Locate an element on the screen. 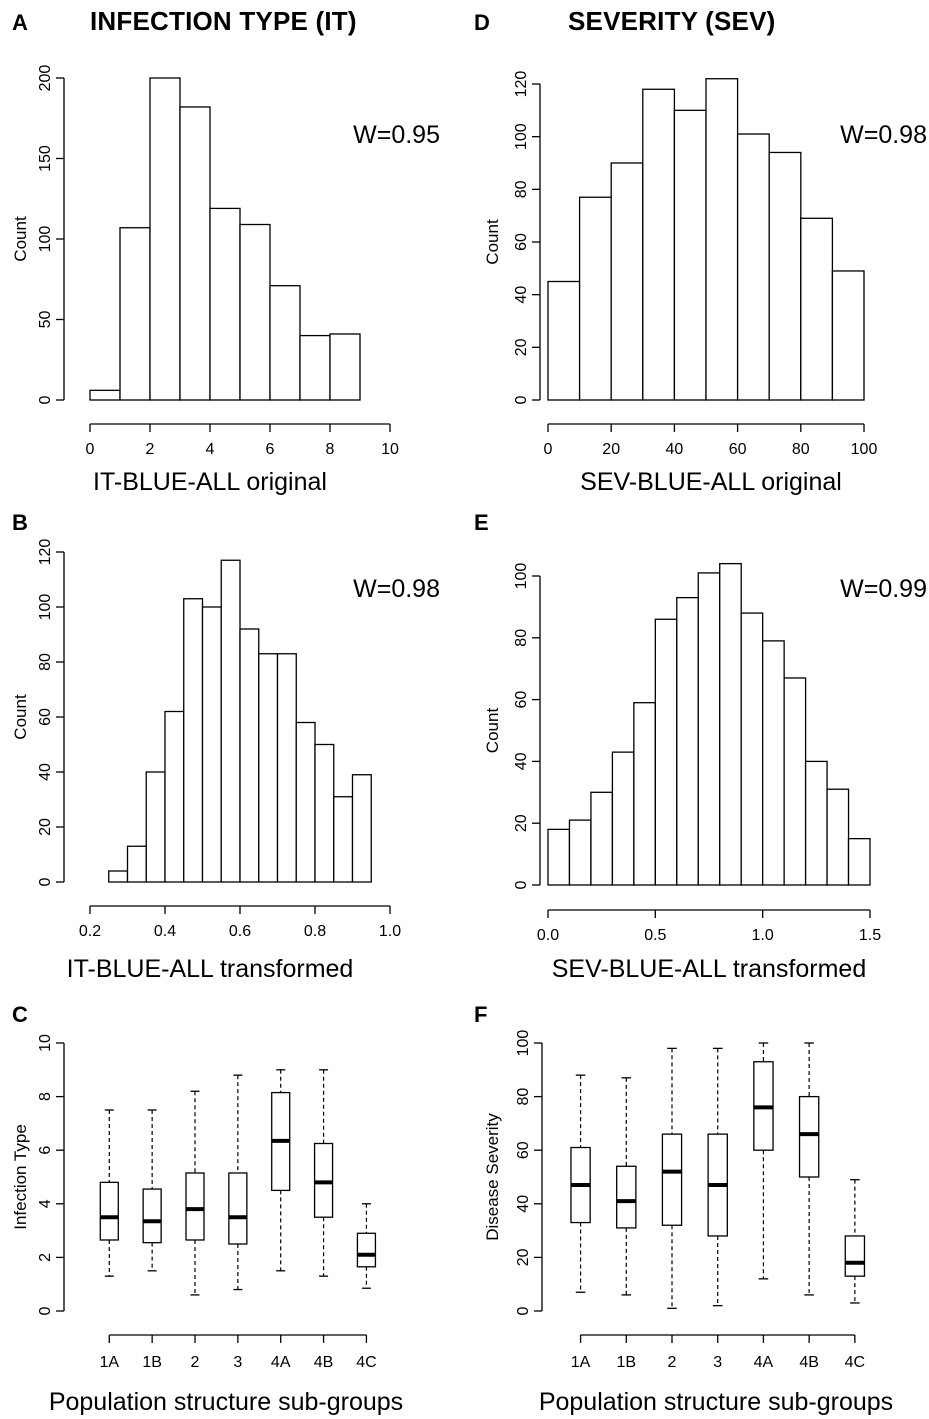 The image size is (929, 1419). x-axis-label: SEV-BLUE-ALL original is located at coordinates (711, 482).